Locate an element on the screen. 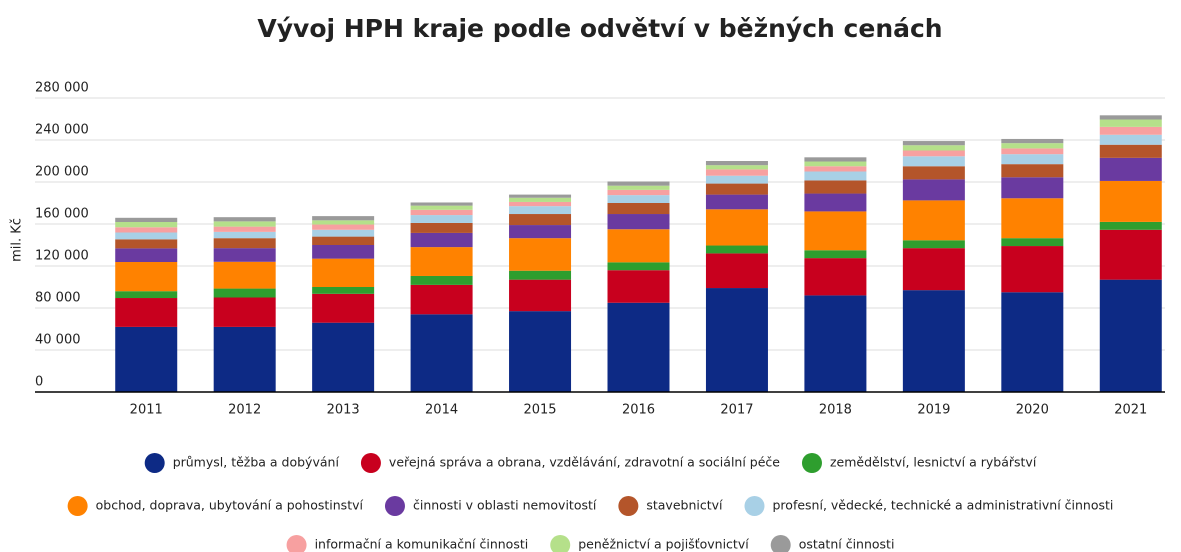 Image resolution: width=1181 pixels, height=552 pixels. x-tick-label: 2011 is located at coordinates (146, 410).